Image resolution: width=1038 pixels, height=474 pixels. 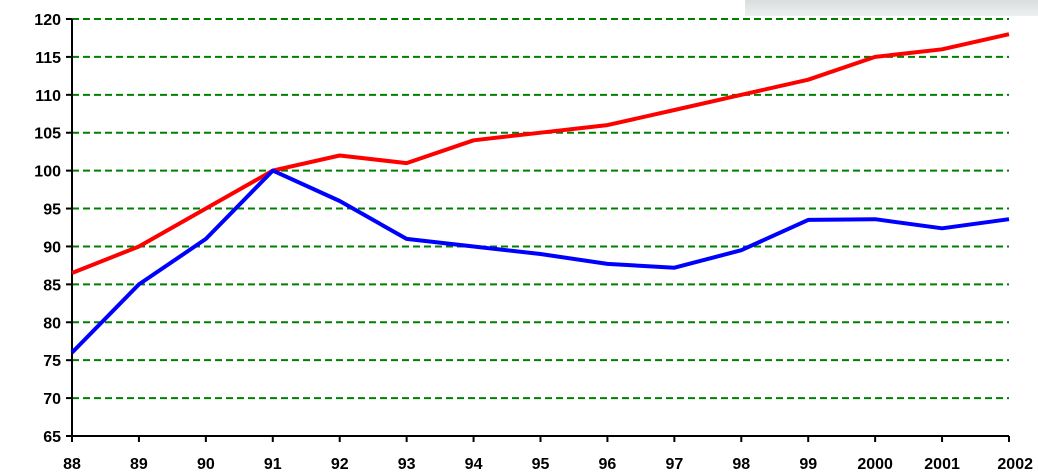 What do you see at coordinates (48, 96) in the screenshot?
I see `y-tick-label-110: 110` at bounding box center [48, 96].